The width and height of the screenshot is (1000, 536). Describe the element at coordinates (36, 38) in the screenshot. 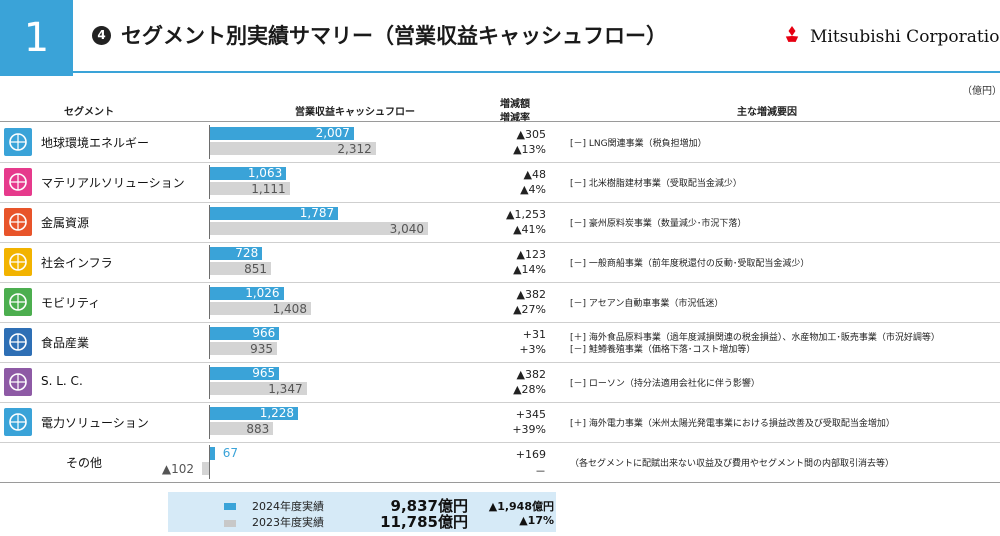

I see `slide-number: 1` at that location.